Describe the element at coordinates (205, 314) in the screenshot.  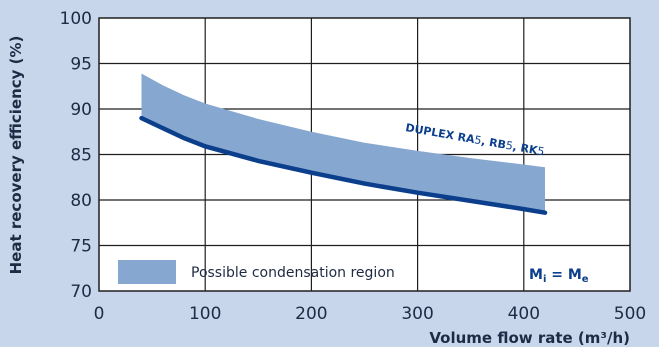
I see `x-tick-label: 100` at that location.